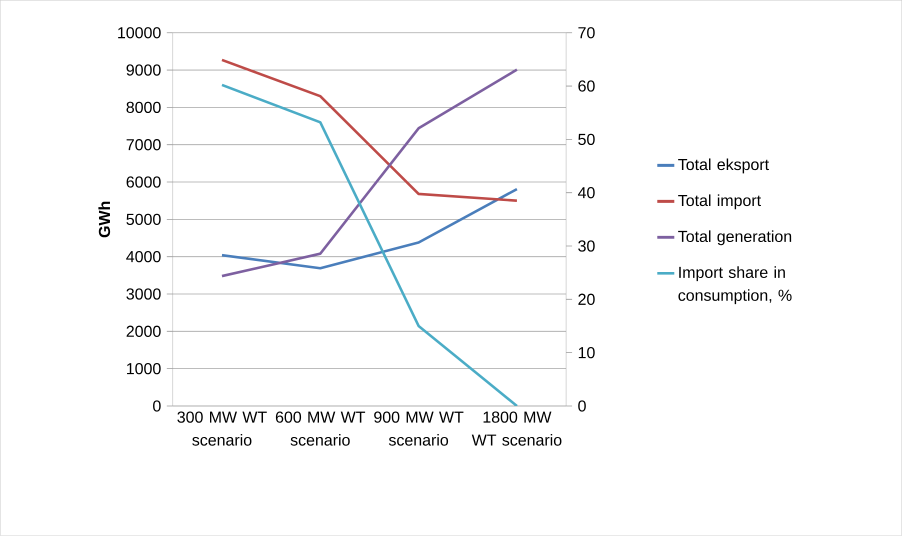 This screenshot has height=536, width=902. What do you see at coordinates (517, 429) in the screenshot?
I see `x-tick-label: 1800 MW WT scenario` at bounding box center [517, 429].